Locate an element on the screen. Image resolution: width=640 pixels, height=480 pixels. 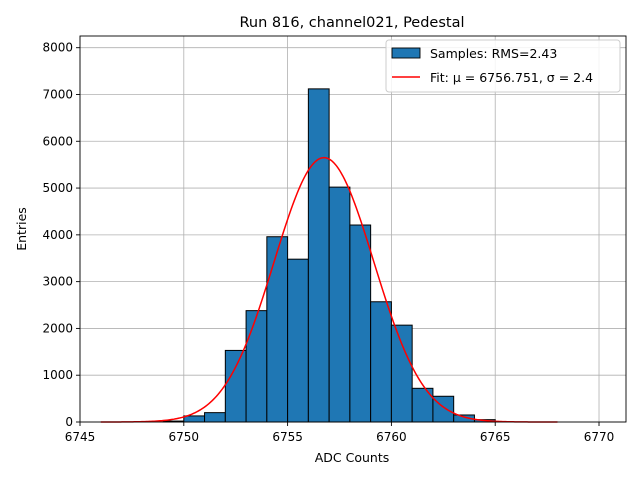
y-tick-label: 8000 is located at coordinates (57, 48).